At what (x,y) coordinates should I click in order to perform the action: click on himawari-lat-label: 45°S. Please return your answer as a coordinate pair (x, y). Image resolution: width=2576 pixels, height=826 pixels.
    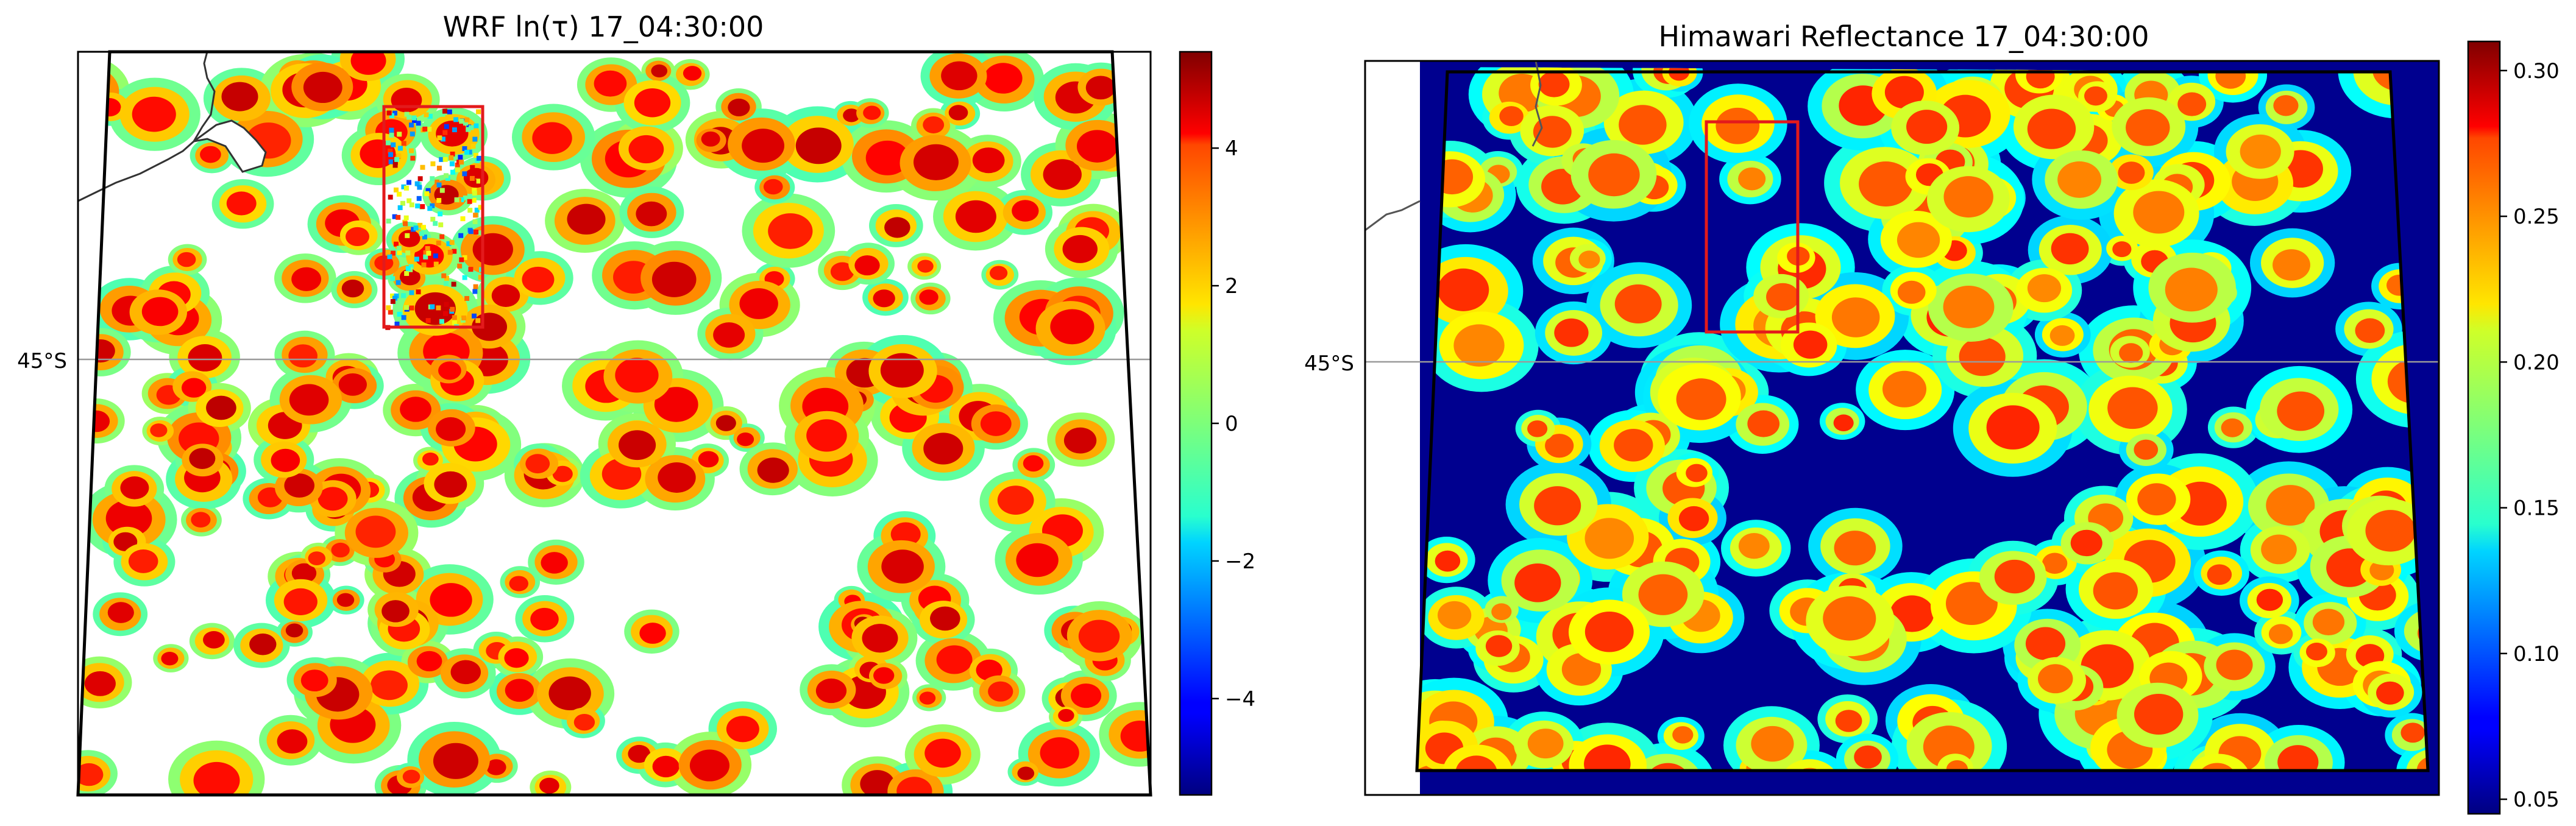
    Looking at the image, I should click on (1329, 363).